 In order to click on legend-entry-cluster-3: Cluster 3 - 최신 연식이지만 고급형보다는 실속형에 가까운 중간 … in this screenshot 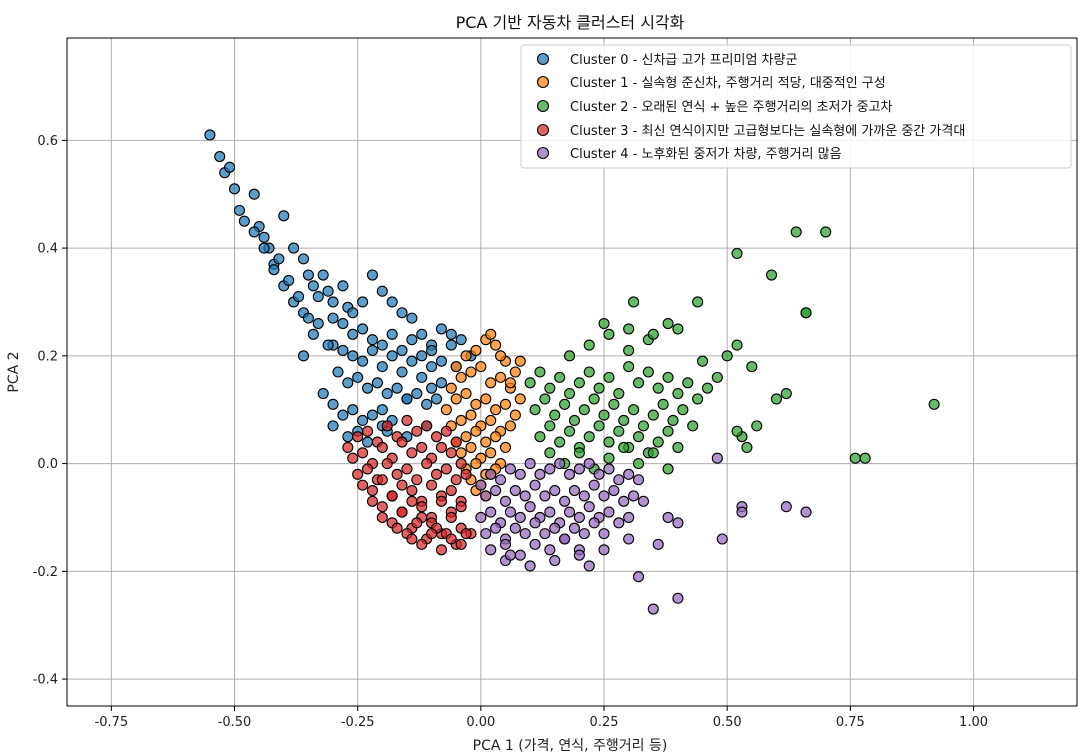, I will do `click(750, 131)`.